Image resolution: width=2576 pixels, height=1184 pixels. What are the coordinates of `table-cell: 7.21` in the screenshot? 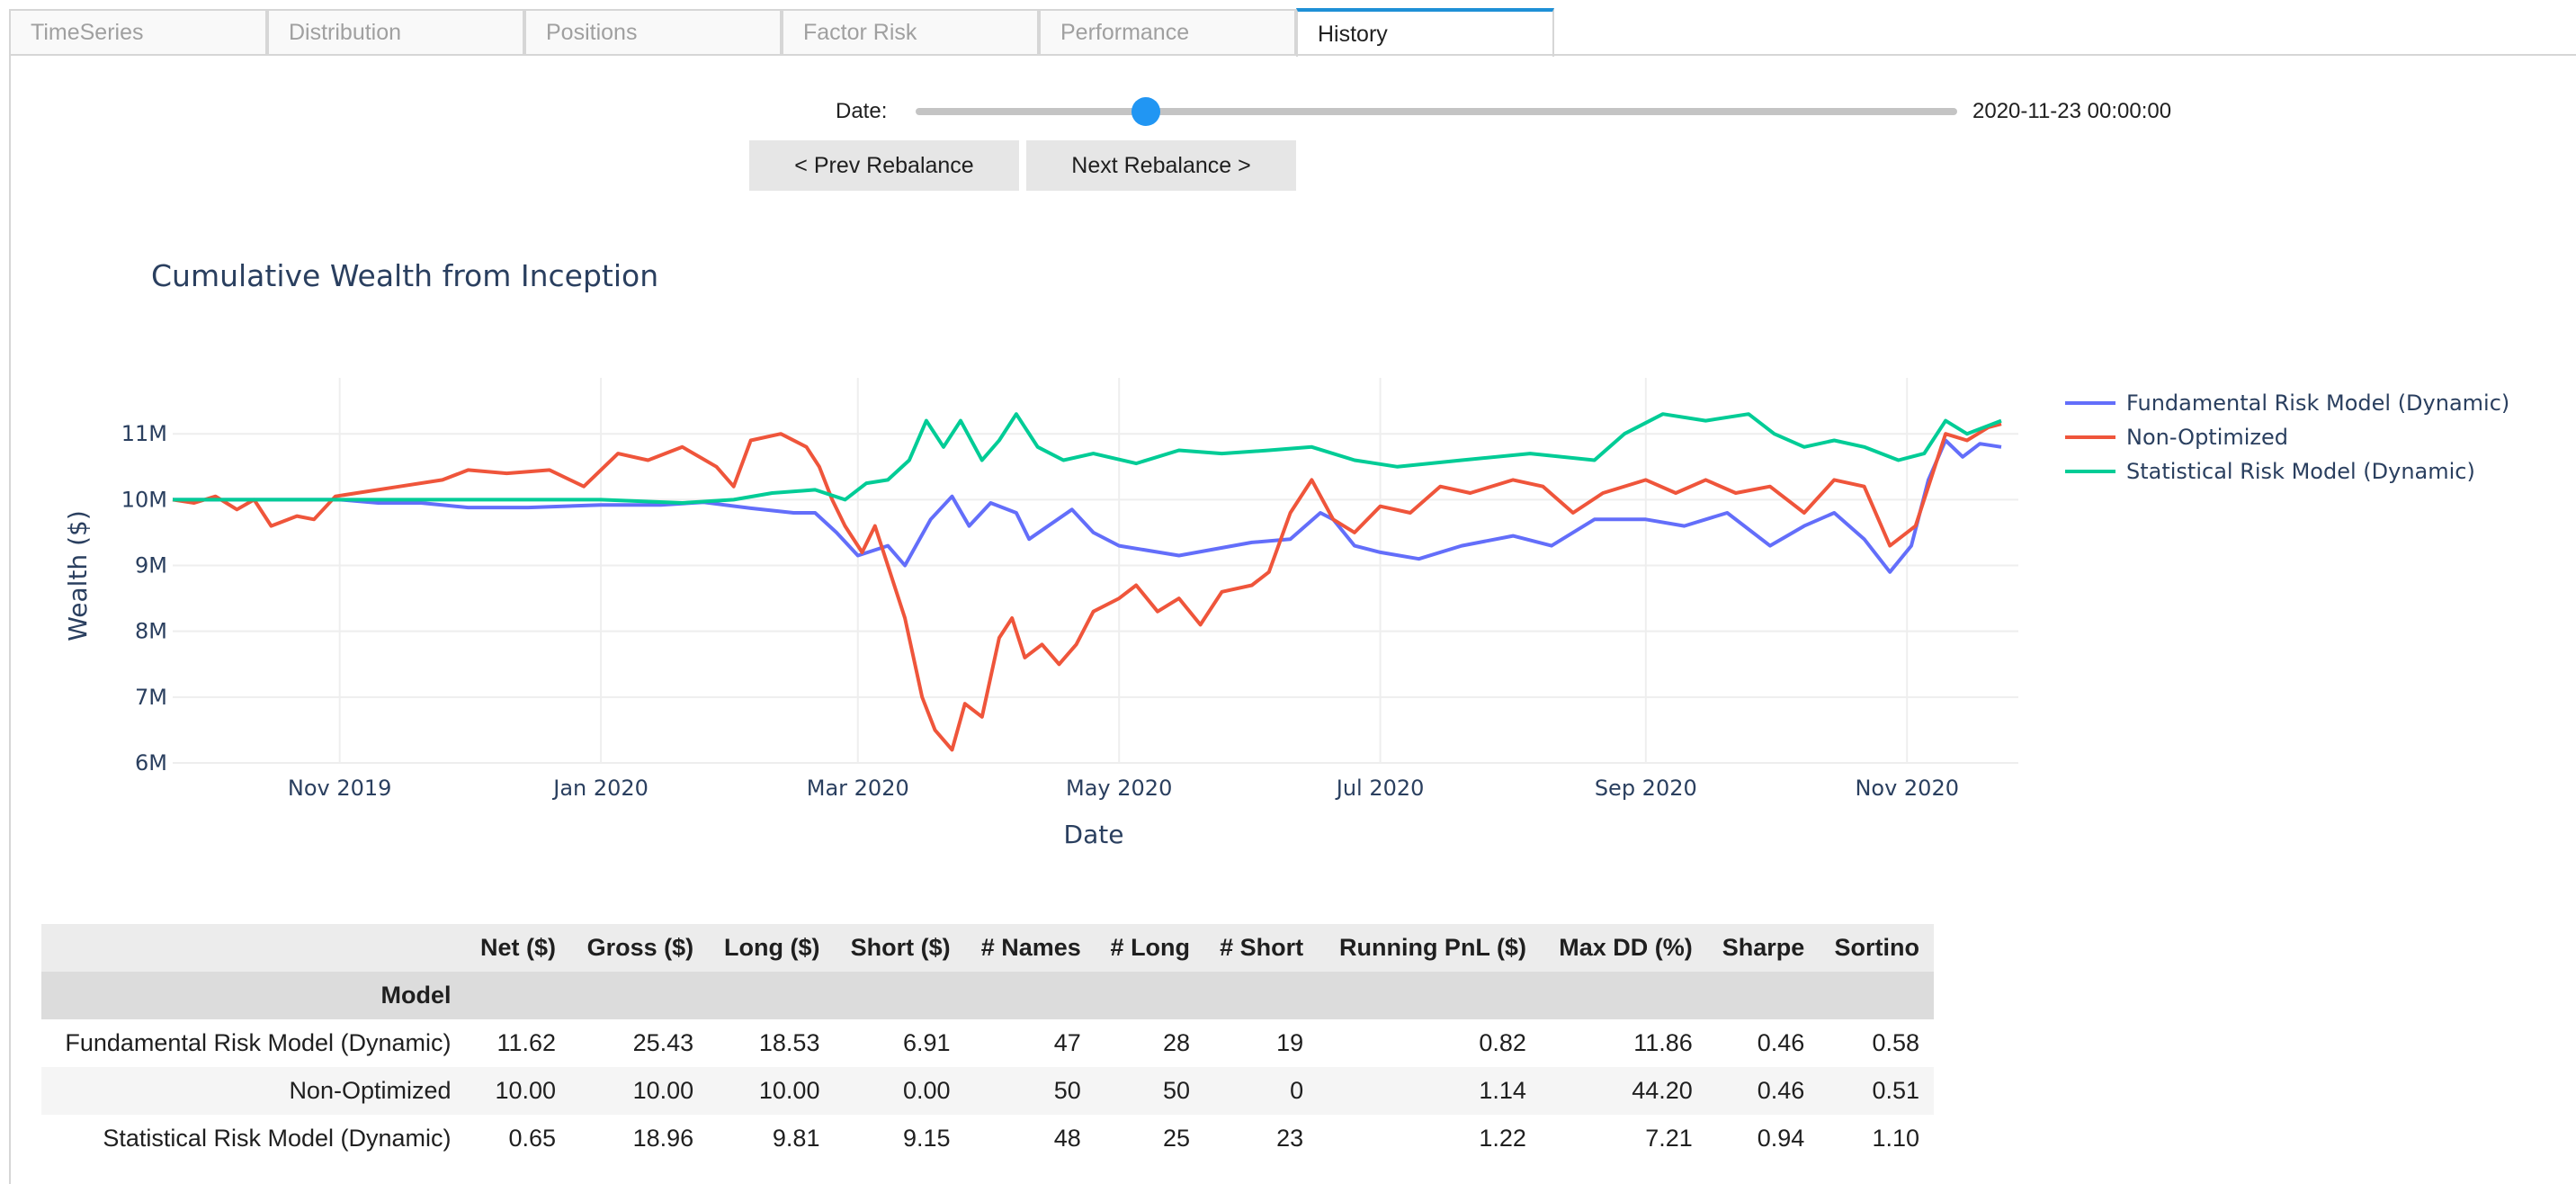 It's located at (1669, 1138).